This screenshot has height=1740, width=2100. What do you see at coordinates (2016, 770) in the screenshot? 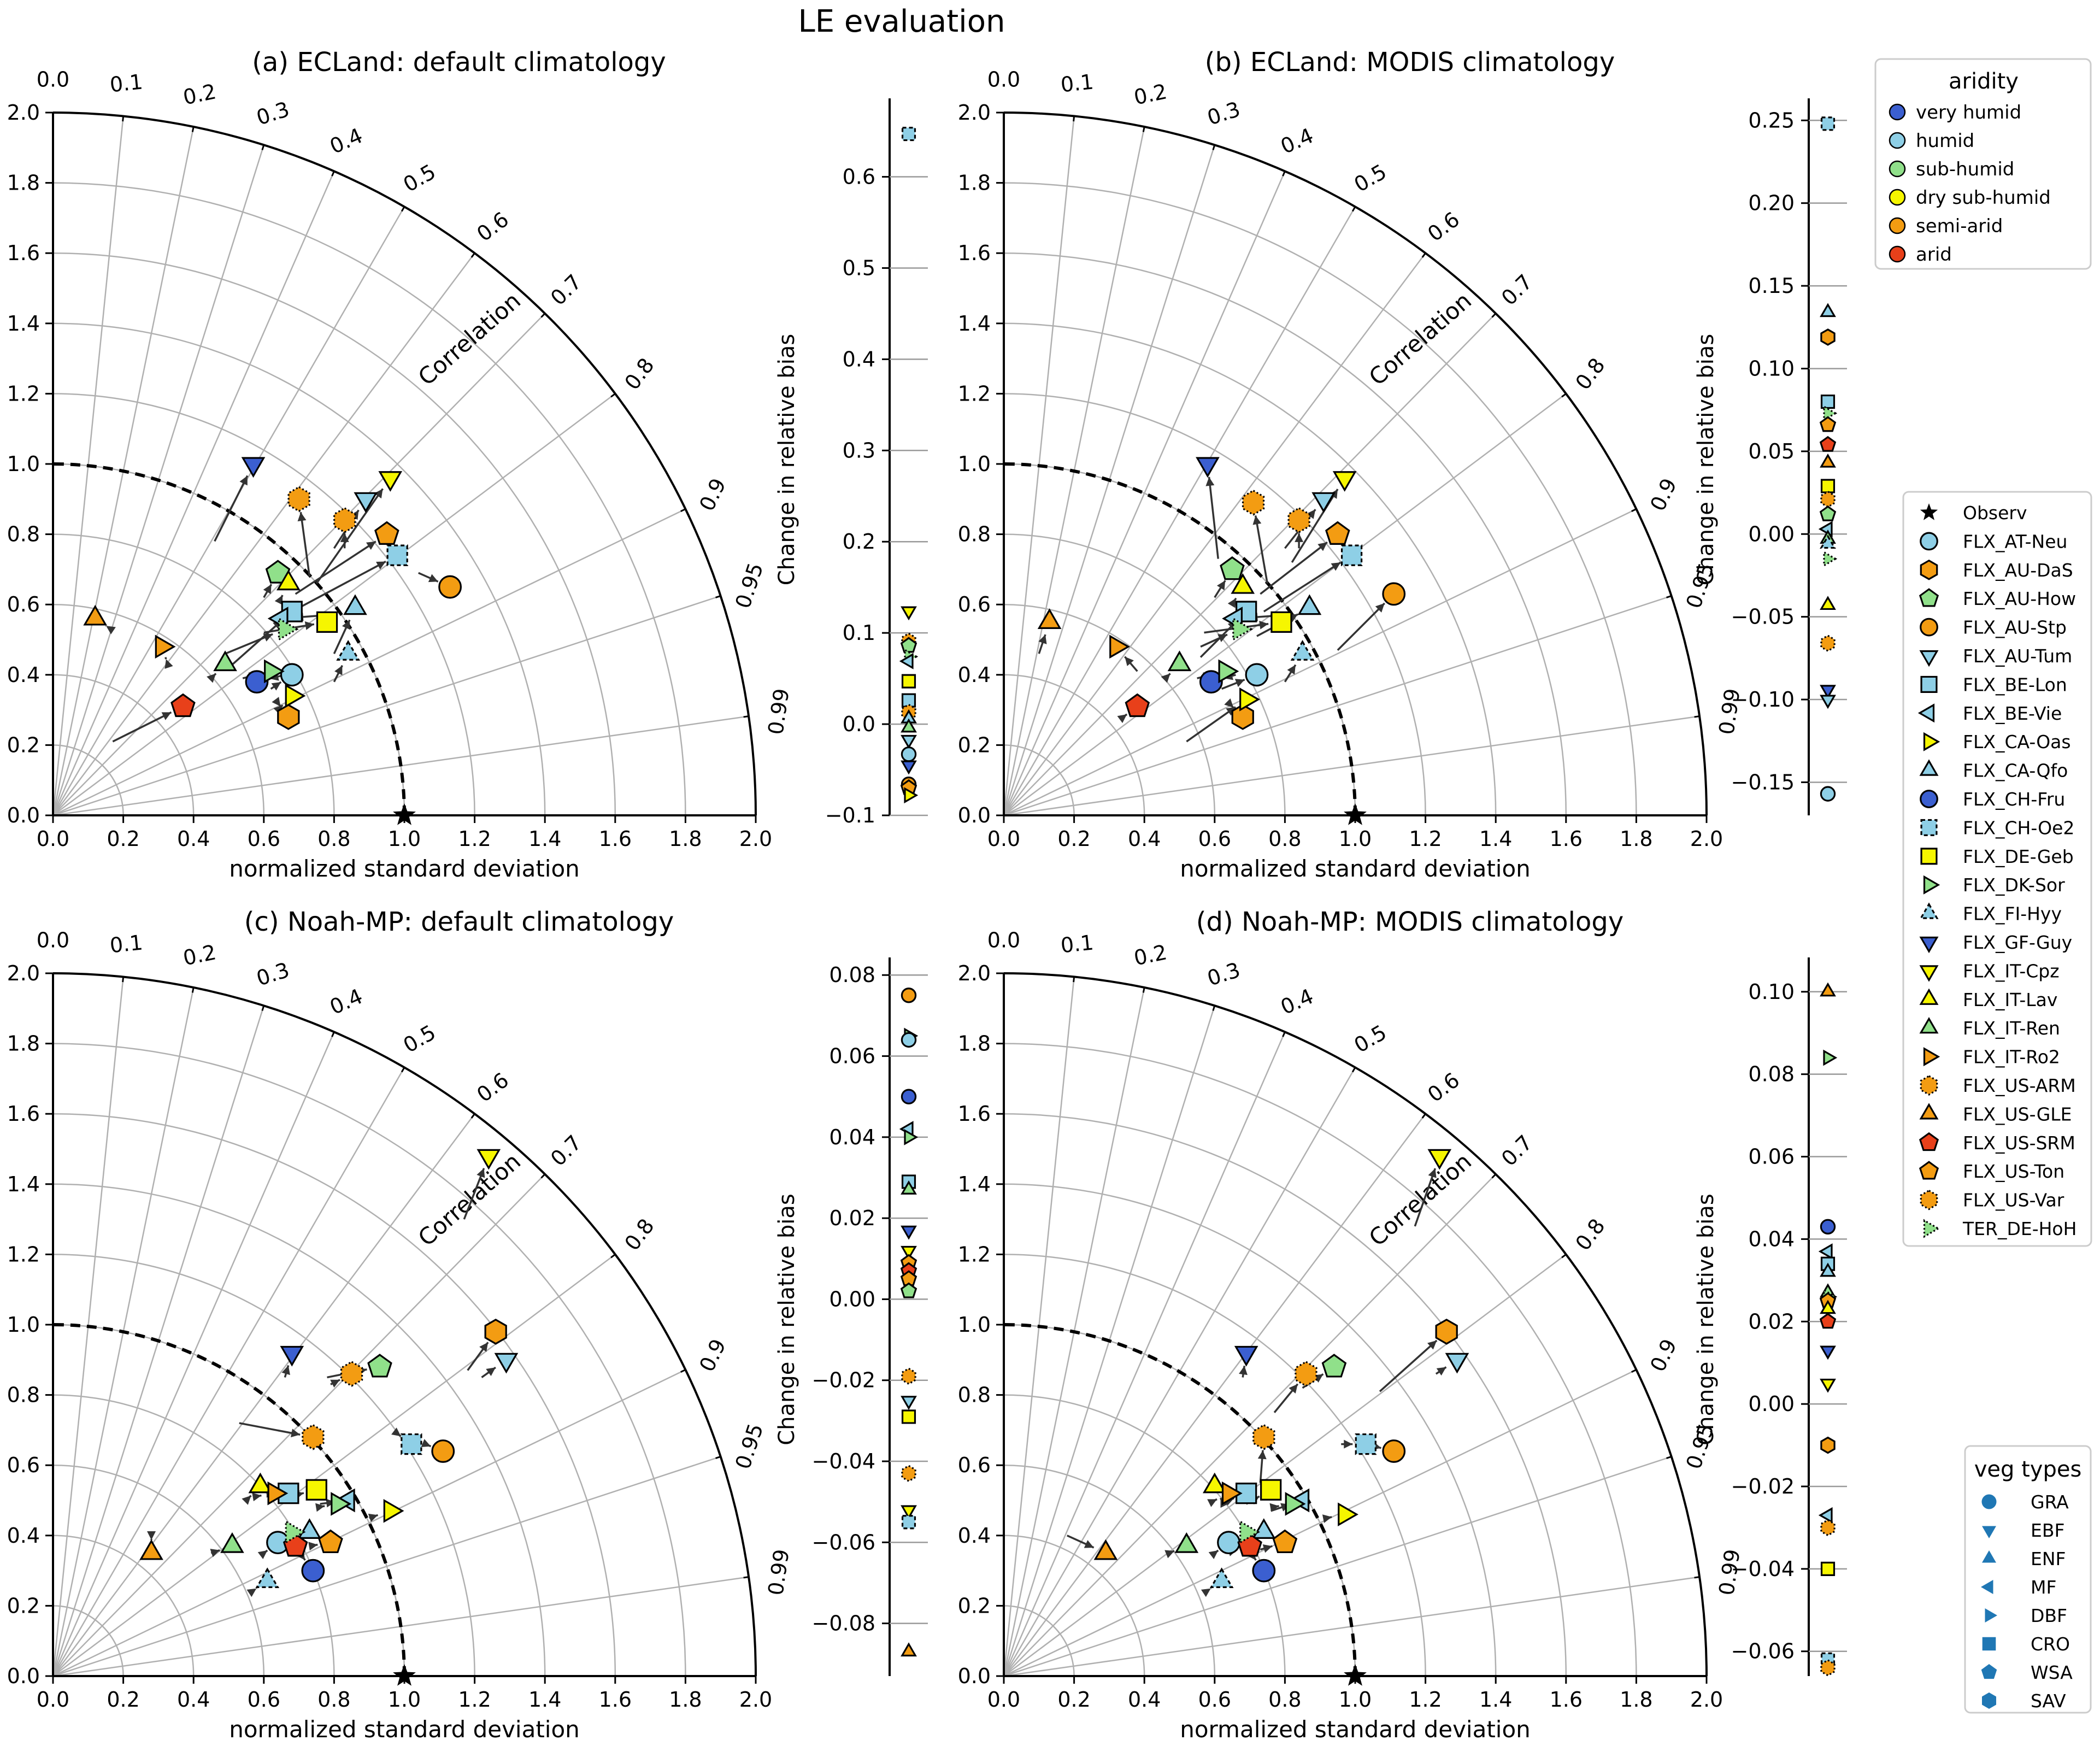
I see `site-legend-label: FLX_CA-Qfo` at bounding box center [2016, 770].